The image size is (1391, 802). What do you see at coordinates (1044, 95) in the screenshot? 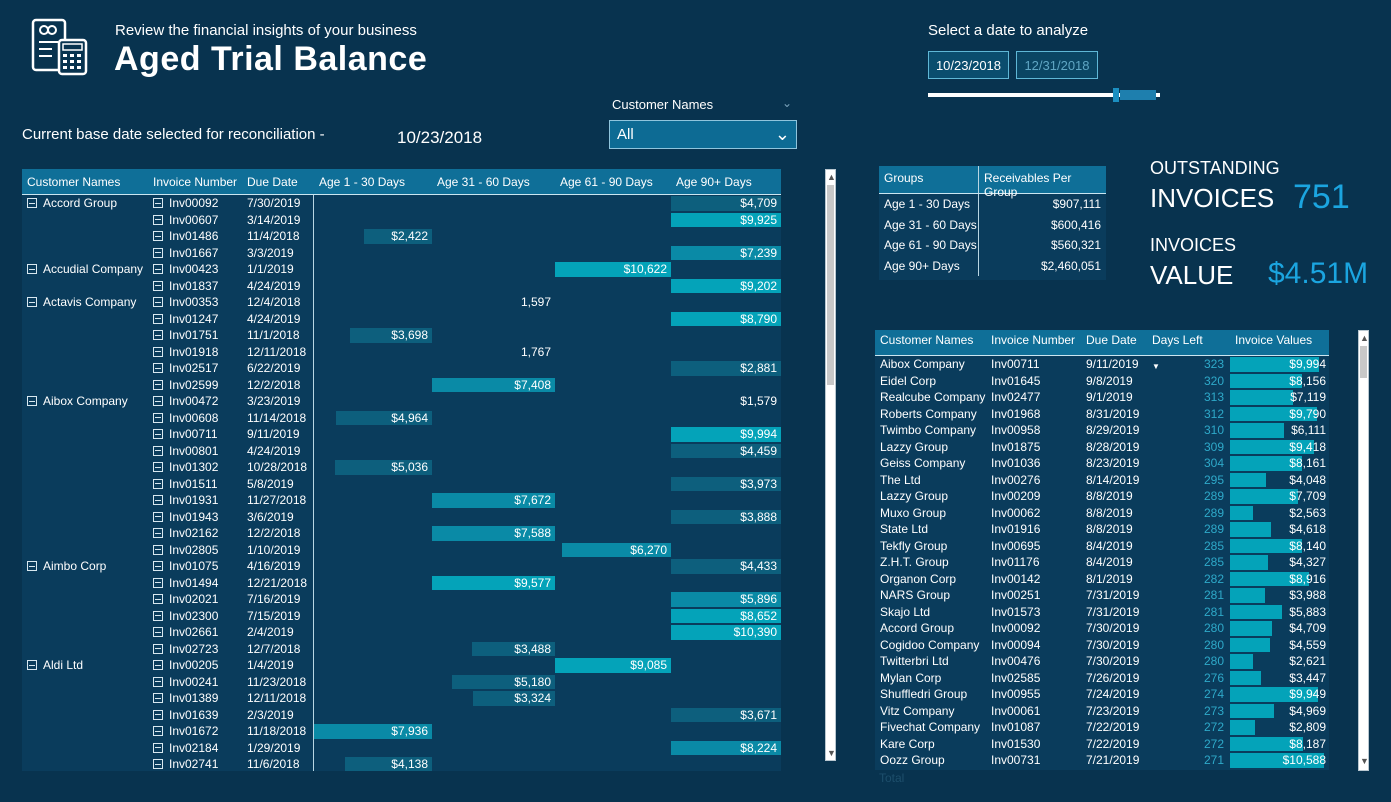
I see `date-slider-track` at bounding box center [1044, 95].